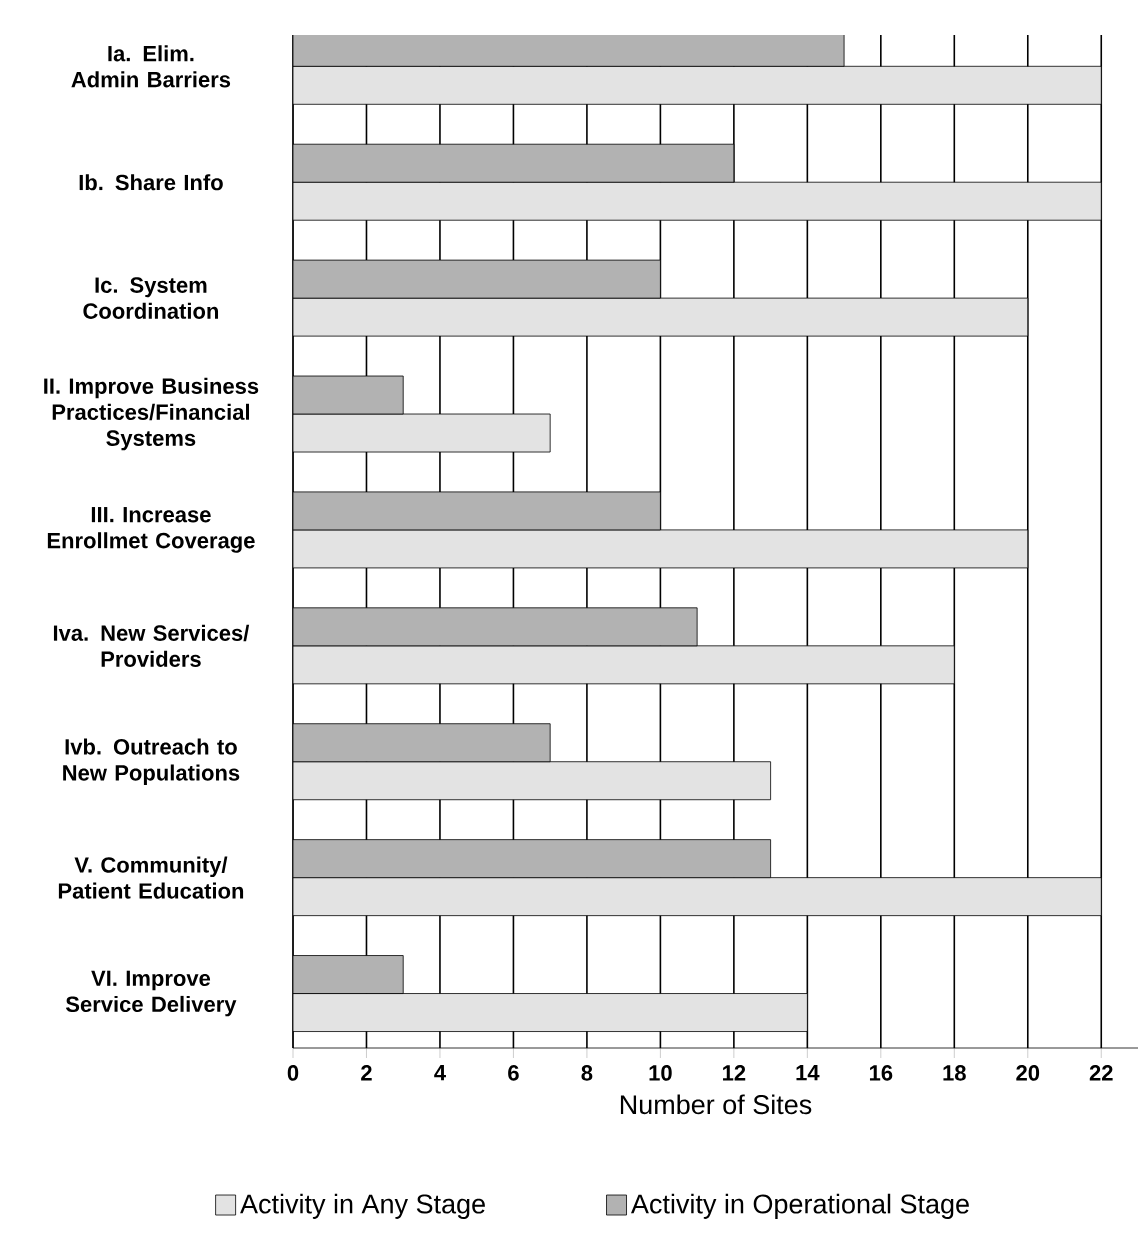 The width and height of the screenshot is (1138, 1252). Describe the element at coordinates (881, 1073) in the screenshot. I see `x-tick-label: 16` at that location.